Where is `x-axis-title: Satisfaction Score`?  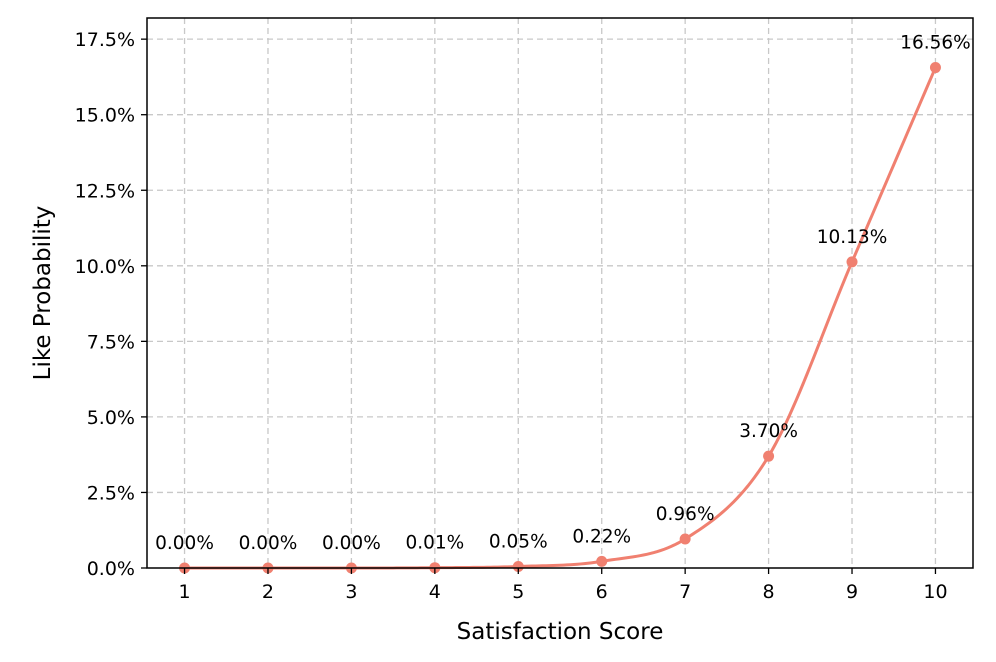
x-axis-title: Satisfaction Score is located at coordinates (560, 632).